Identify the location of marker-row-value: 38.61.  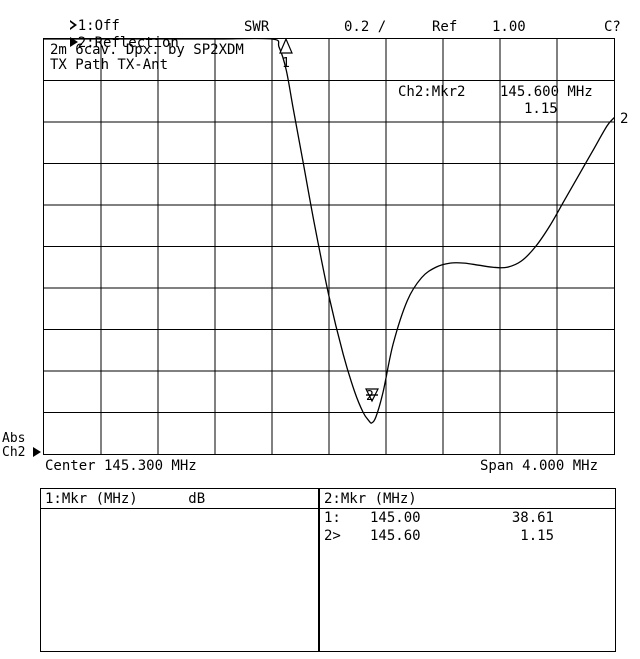
(532, 518).